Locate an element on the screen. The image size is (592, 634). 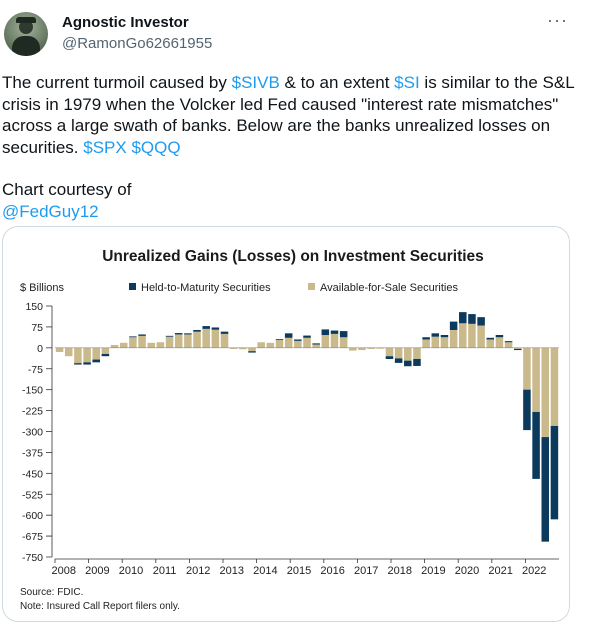
author-avatar is located at coordinates (26, 34).